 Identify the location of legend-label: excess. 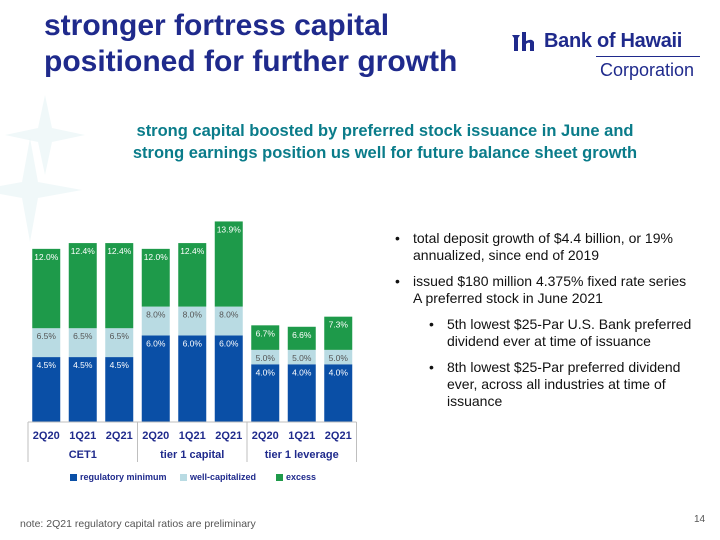
(301, 477).